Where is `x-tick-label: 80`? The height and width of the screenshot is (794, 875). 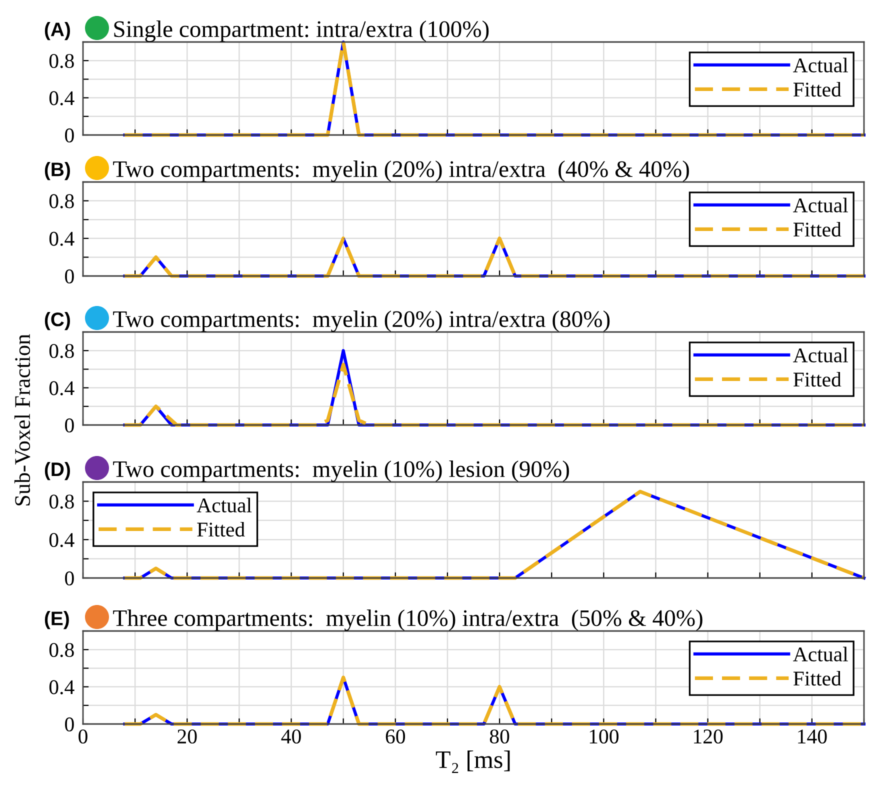
x-tick-label: 80 is located at coordinates (500, 736).